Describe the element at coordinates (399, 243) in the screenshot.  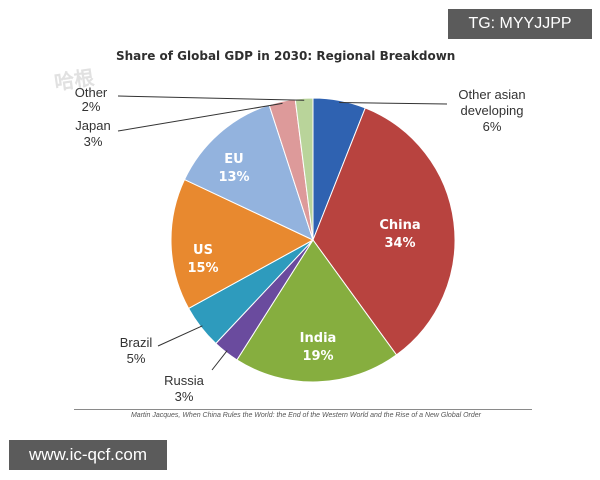
I see `slice-value-china: 34%` at that location.